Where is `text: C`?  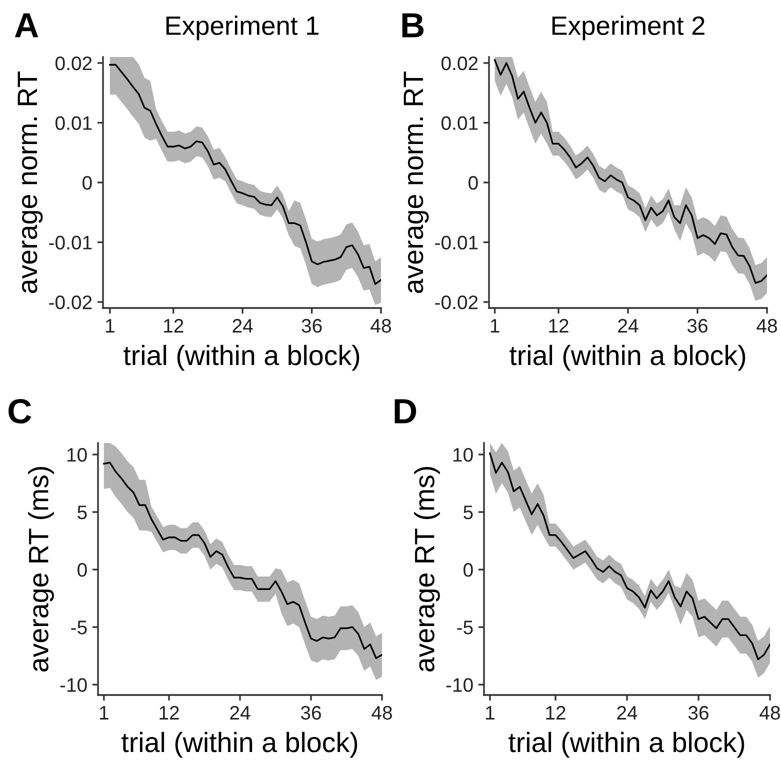 text: C is located at coordinates (20, 411).